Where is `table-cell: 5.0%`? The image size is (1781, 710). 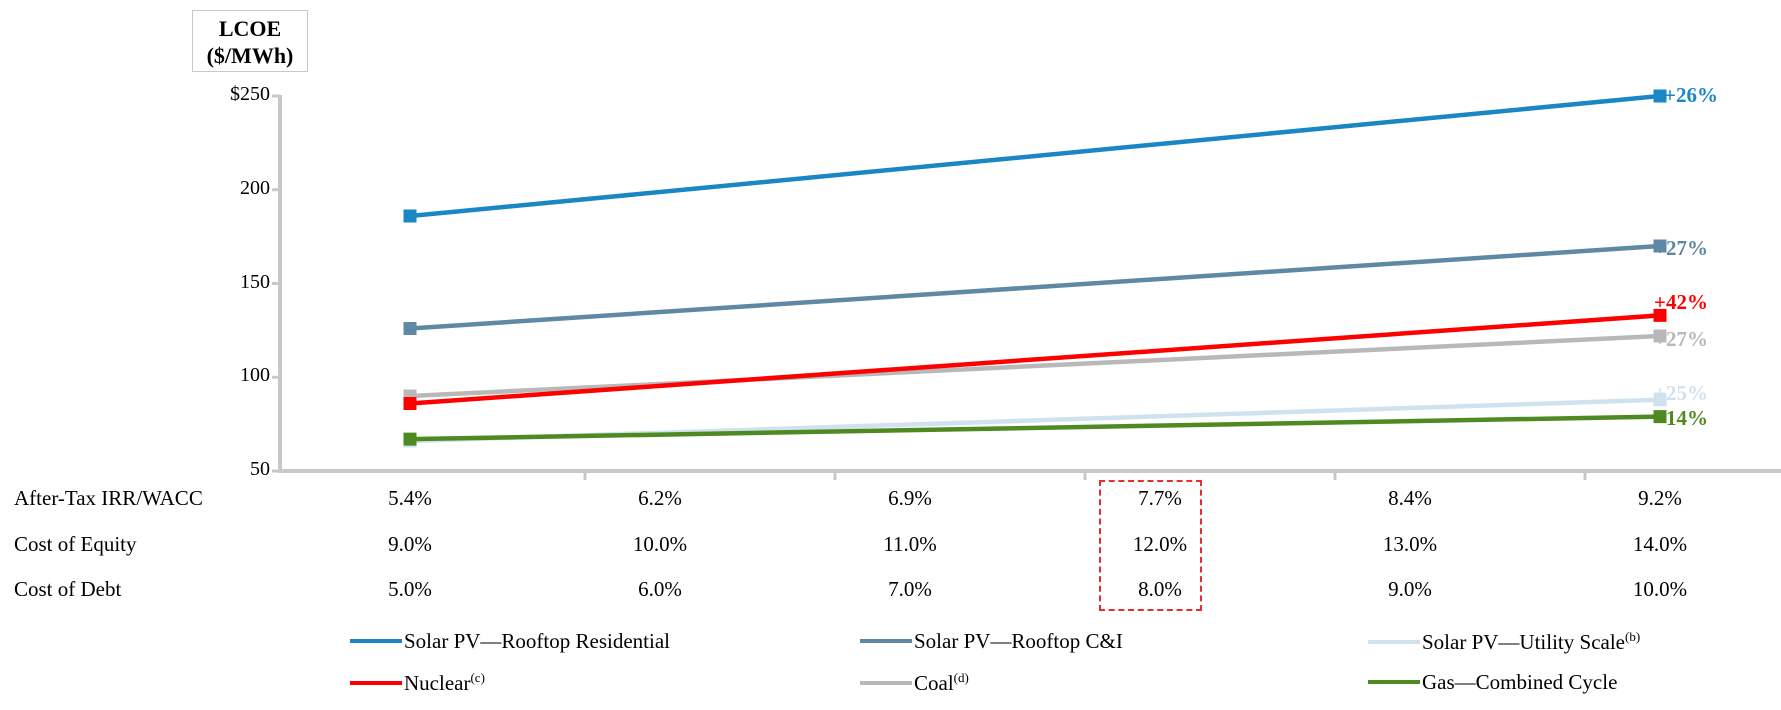
table-cell: 5.0% is located at coordinates (410, 589).